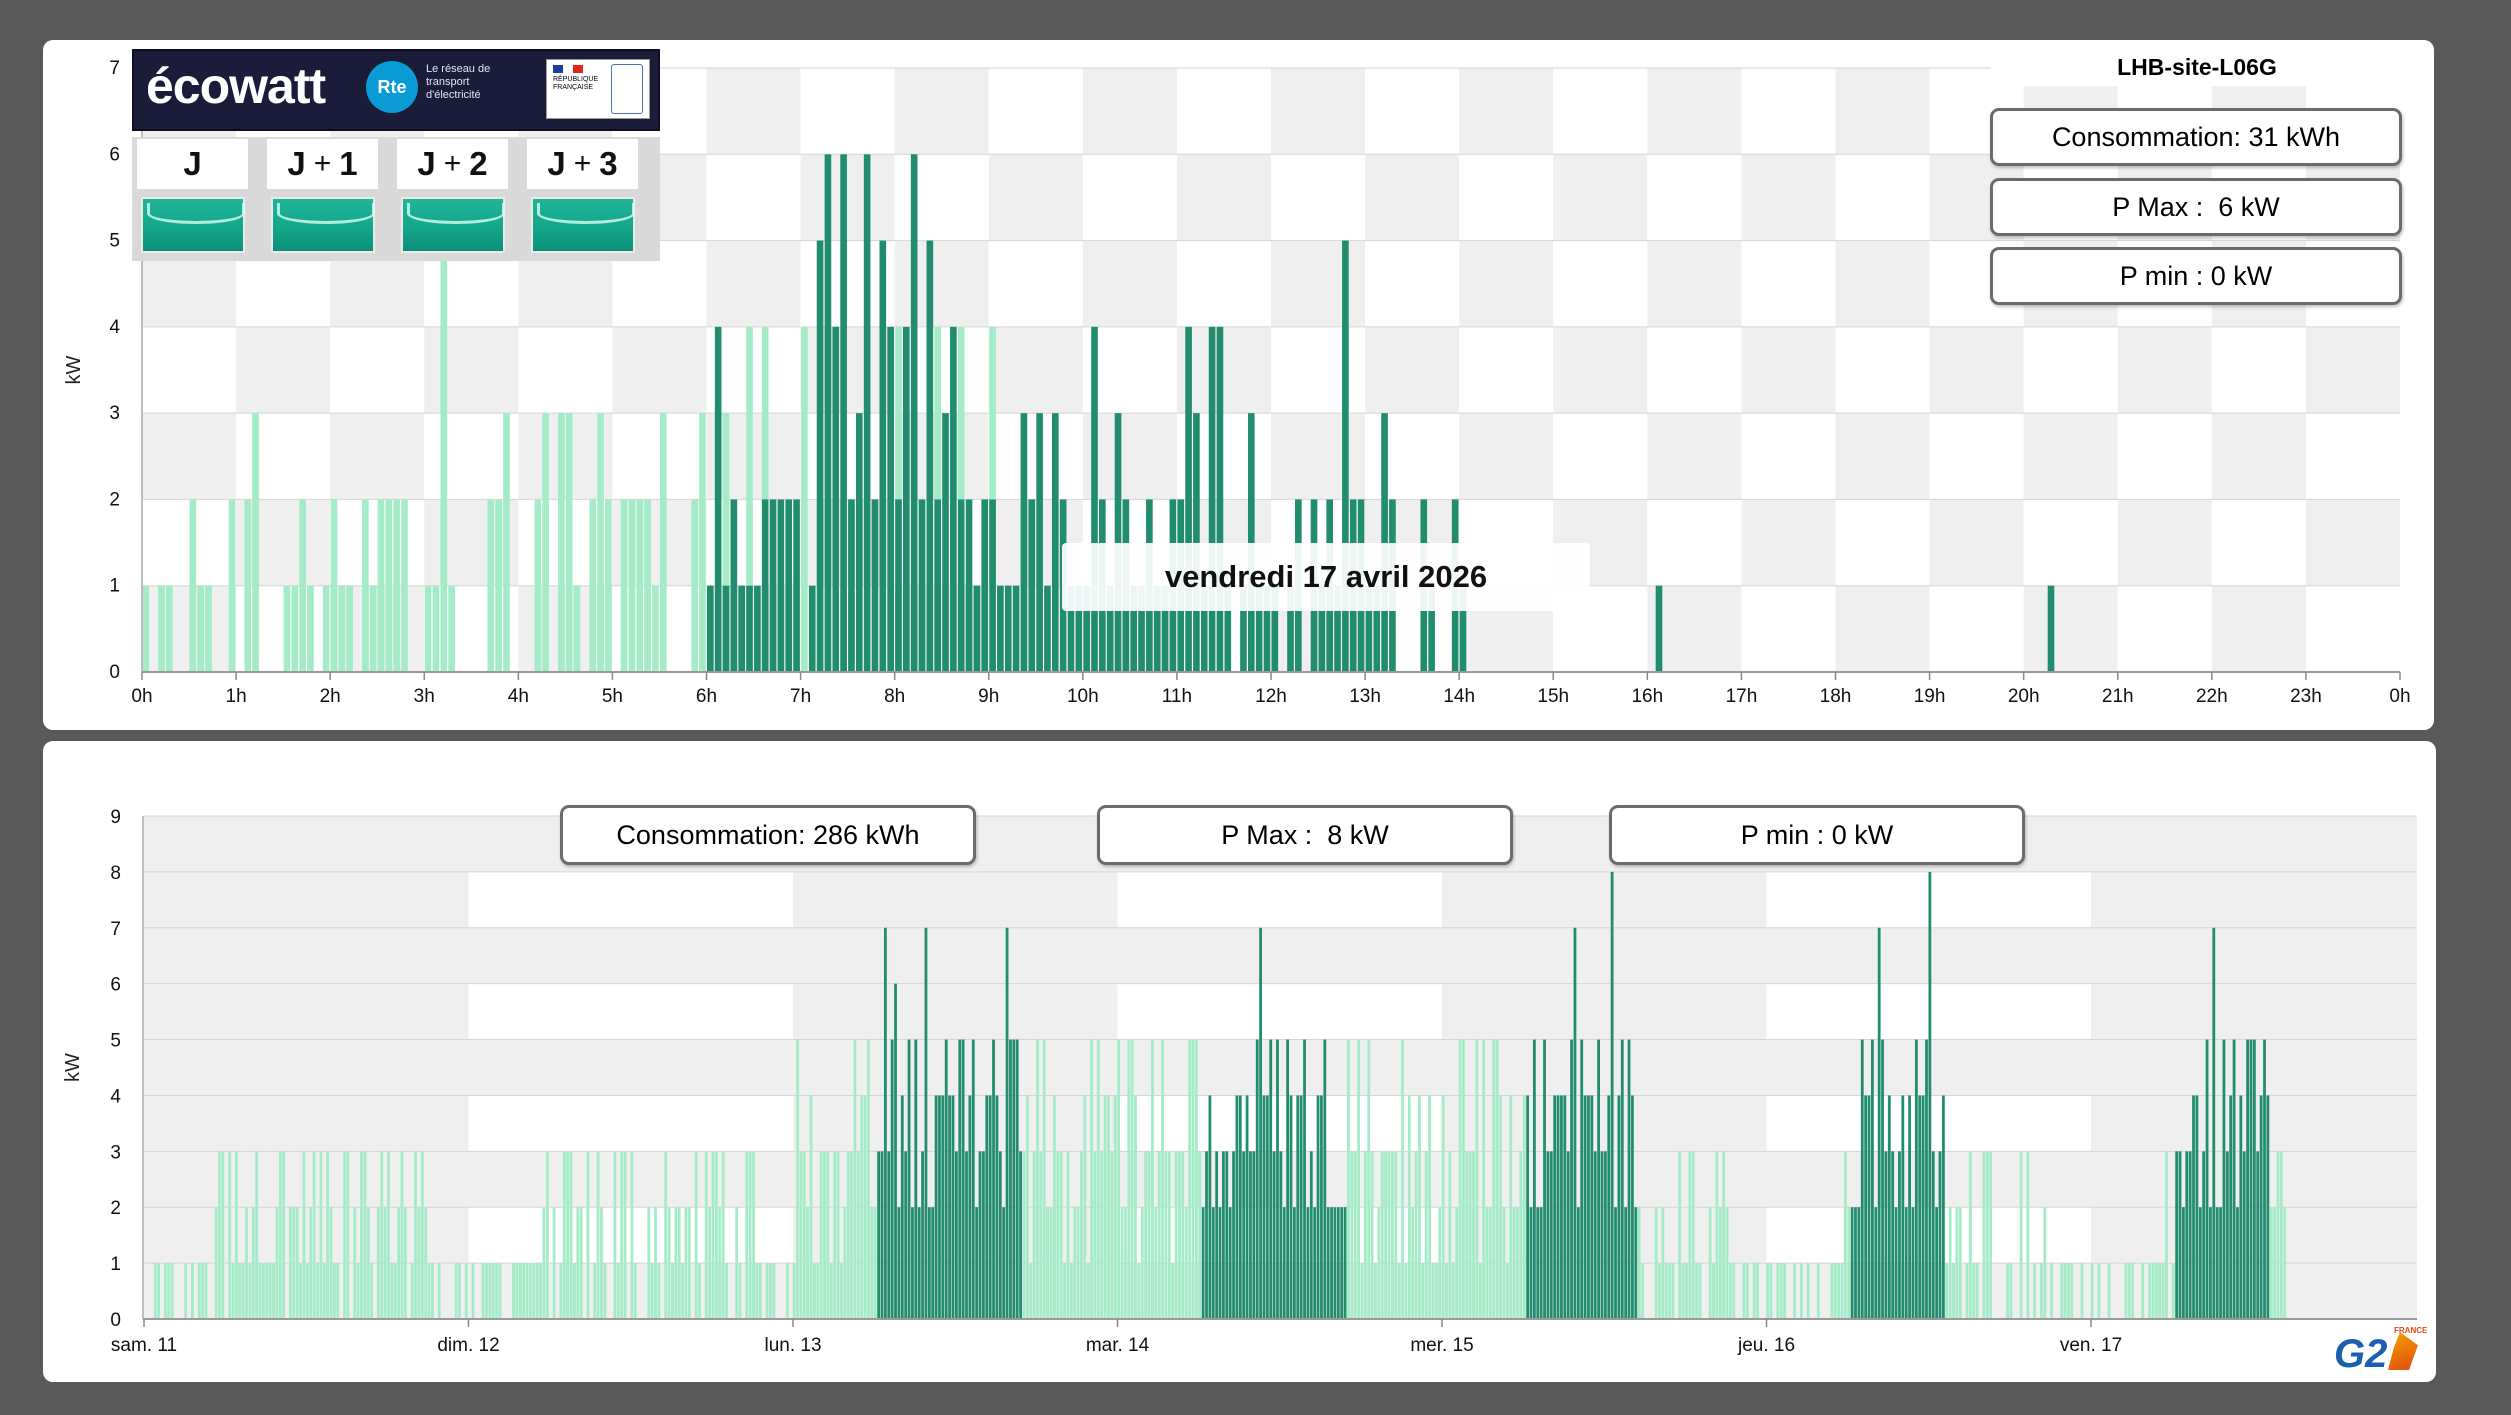  Describe the element at coordinates (330, 696) in the screenshot. I see `x-tick-label: 2h` at that location.